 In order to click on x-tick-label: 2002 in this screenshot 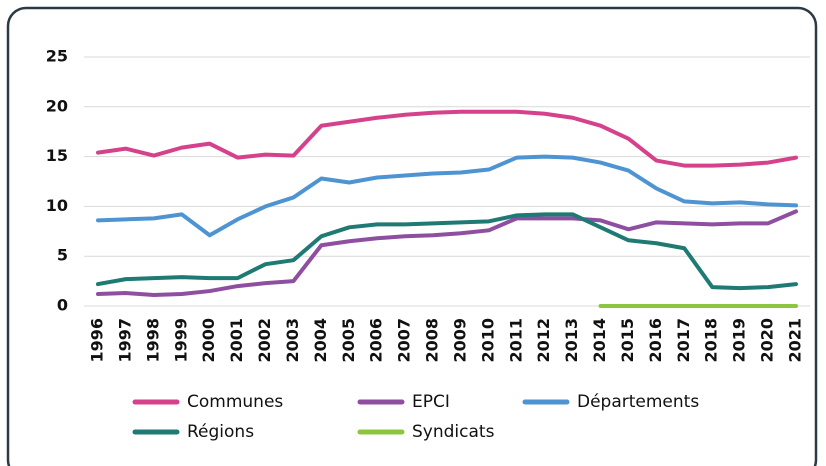, I will do `click(264, 340)`.